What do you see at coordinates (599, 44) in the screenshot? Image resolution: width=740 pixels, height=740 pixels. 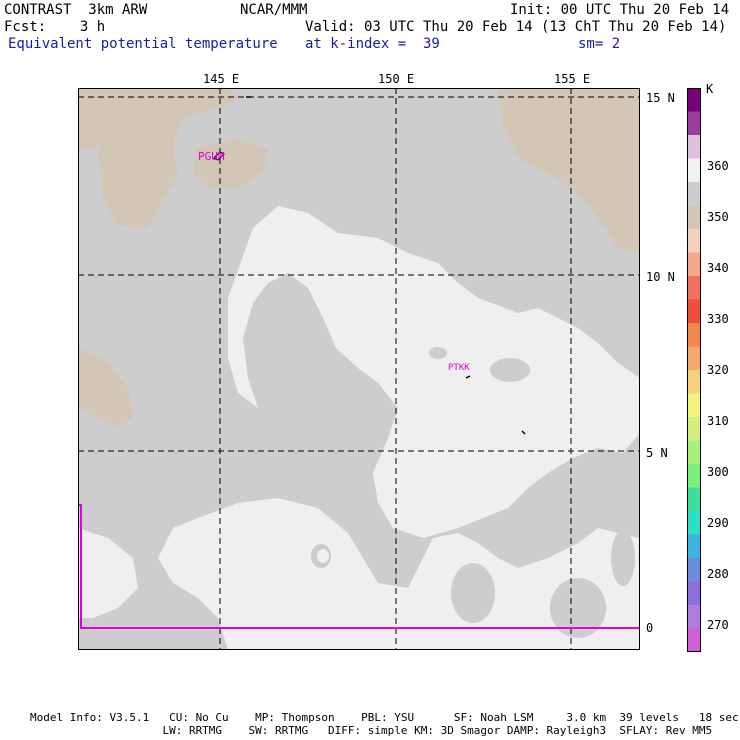 I see `smoothing-info: sm= 2` at bounding box center [599, 44].